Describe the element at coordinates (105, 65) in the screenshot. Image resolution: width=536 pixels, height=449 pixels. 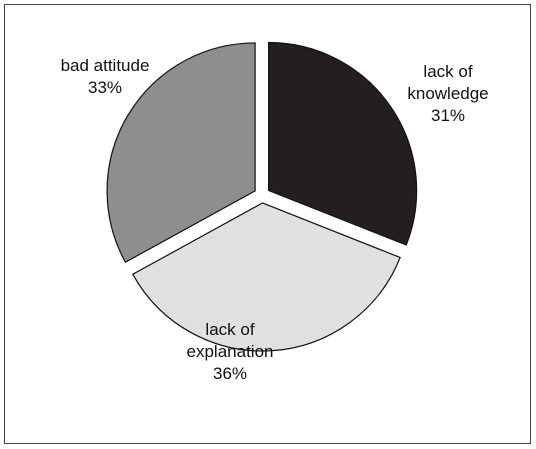
I see `slice-label-line: bad attitude` at that location.